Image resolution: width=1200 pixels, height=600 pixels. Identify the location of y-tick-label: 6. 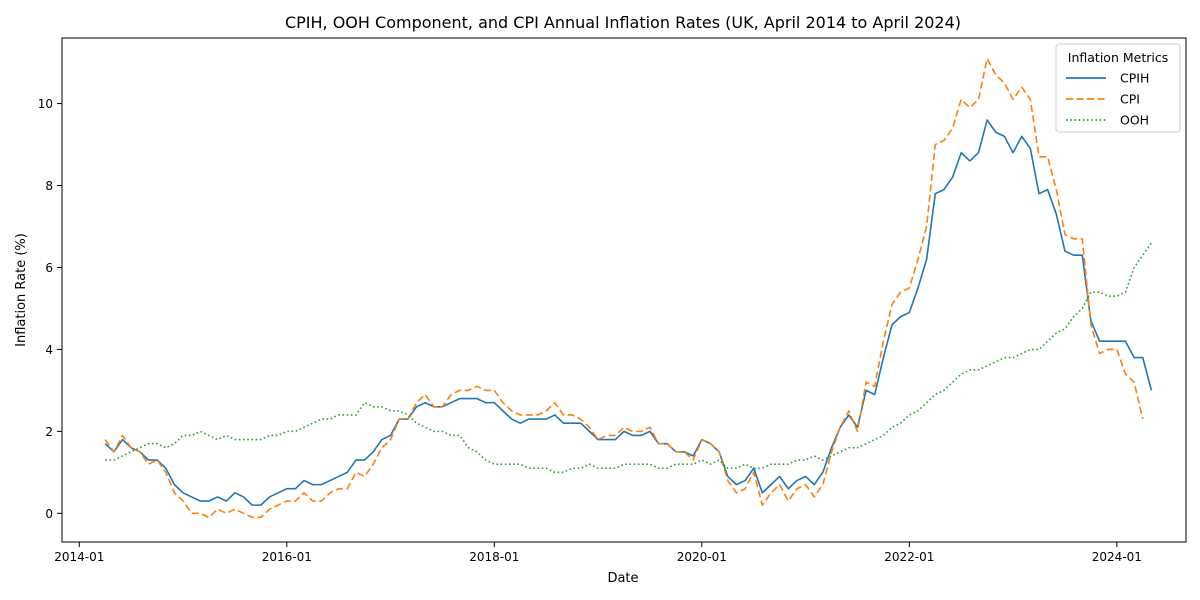
(49, 268).